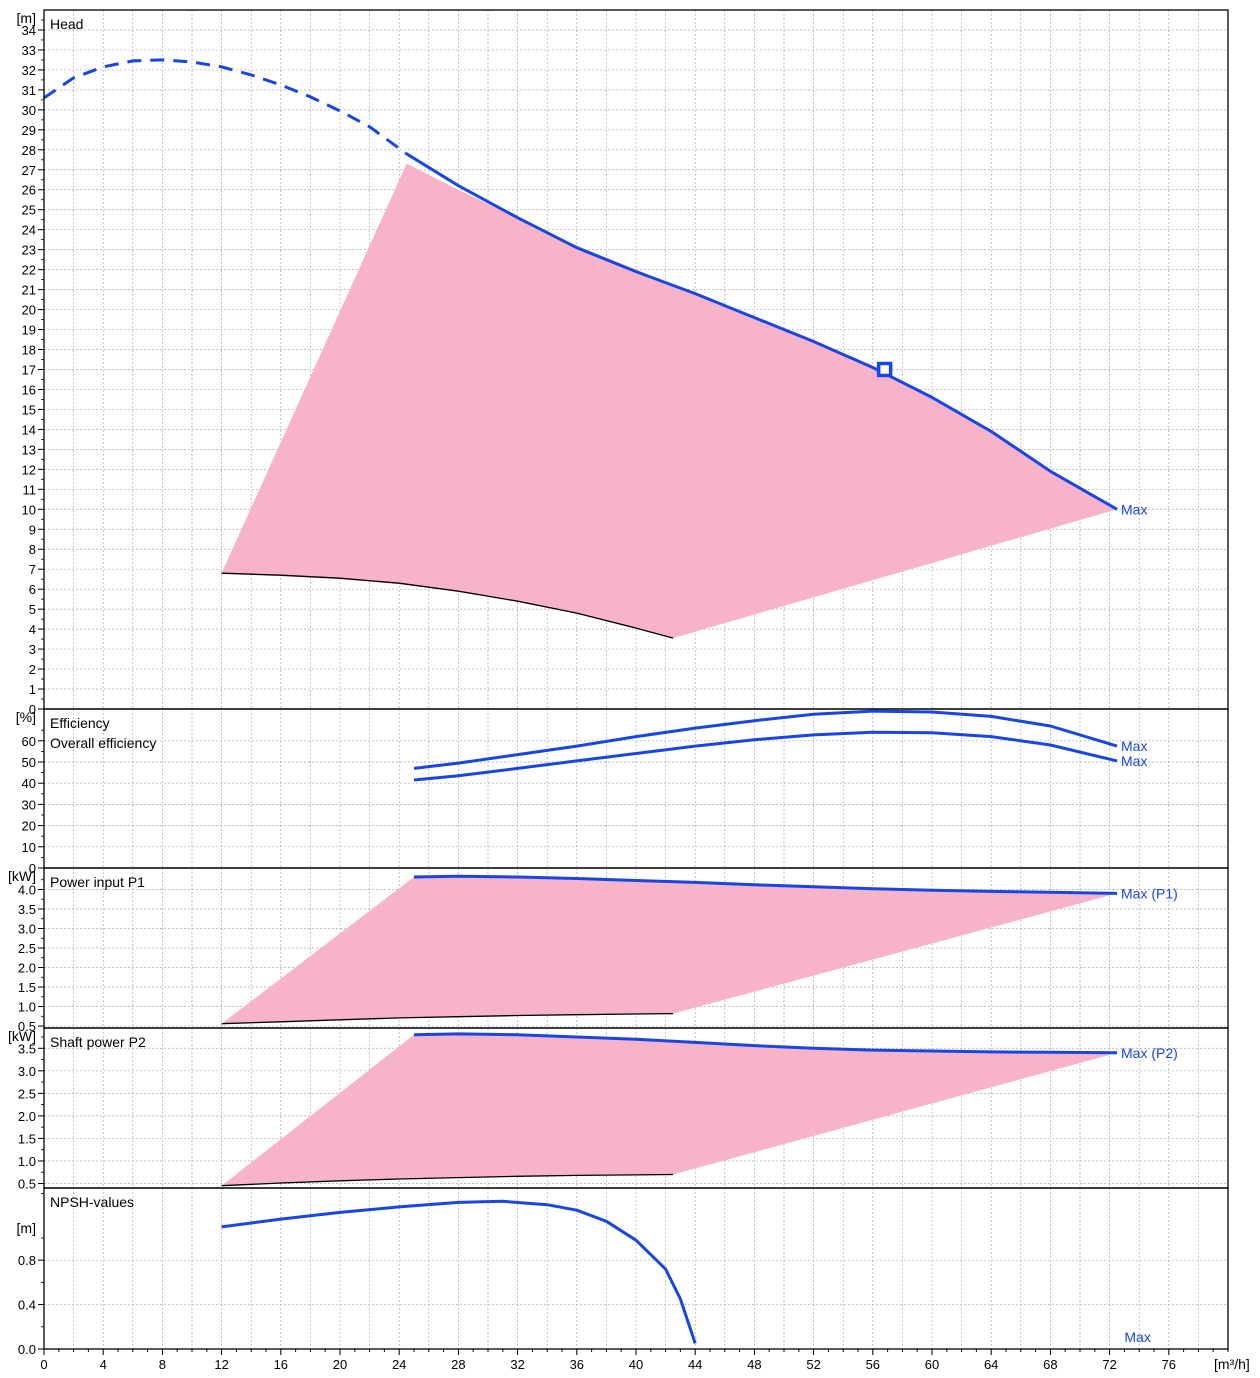 Image resolution: width=1260 pixels, height=1378 pixels. I want to click on x-tick-label: 0, so click(43, 1364).